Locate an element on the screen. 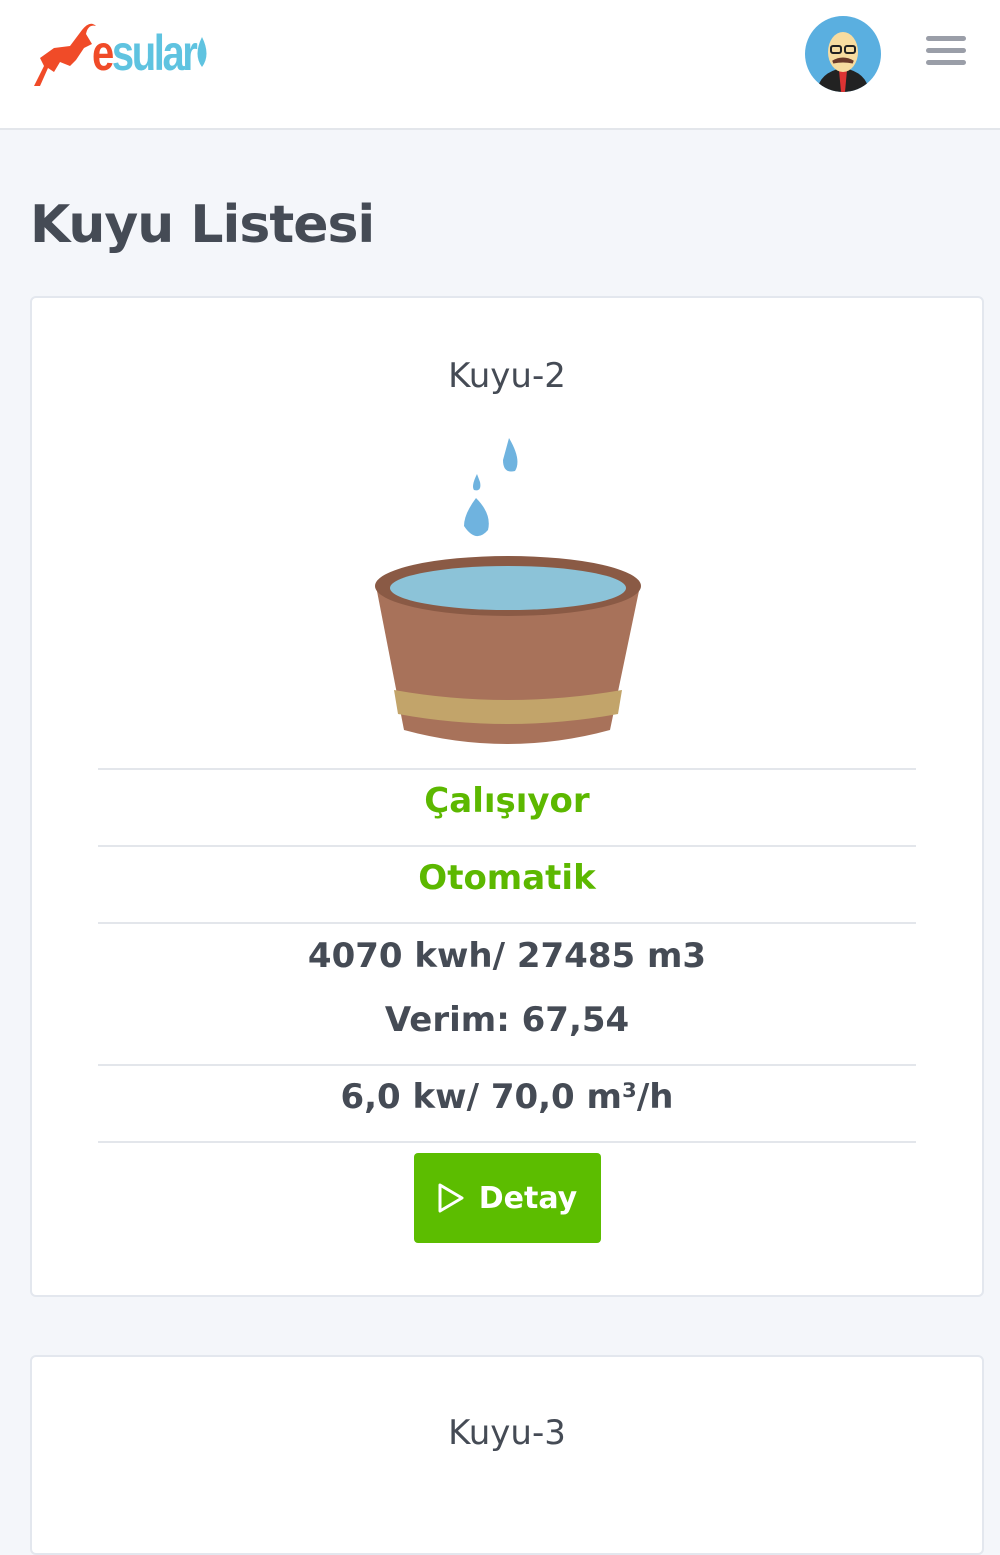  energy-block: 4070 kwh/ 27485 m3 Verim: 67,54 is located at coordinates (507, 993).